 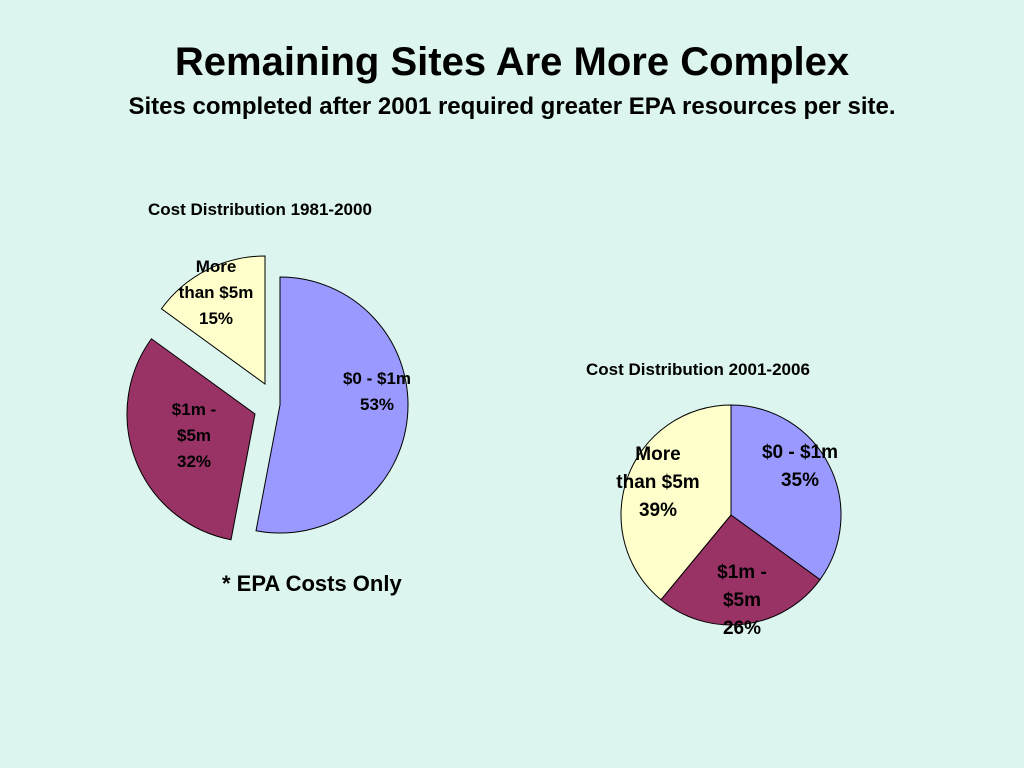 I want to click on slice-value-label: 26%, so click(x=742, y=628).